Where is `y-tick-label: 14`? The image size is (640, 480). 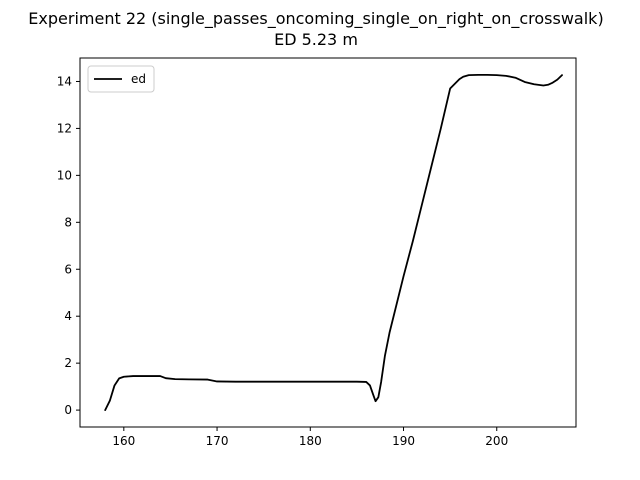
y-tick-label: 14 is located at coordinates (64, 81).